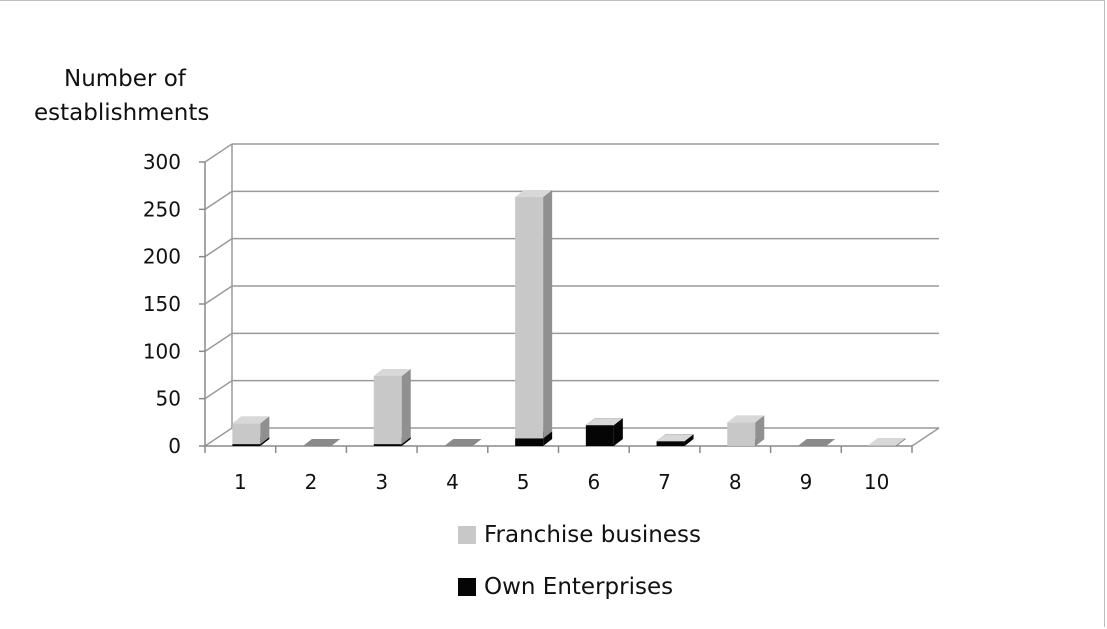  I want to click on floor-edge, so click(925, 437).